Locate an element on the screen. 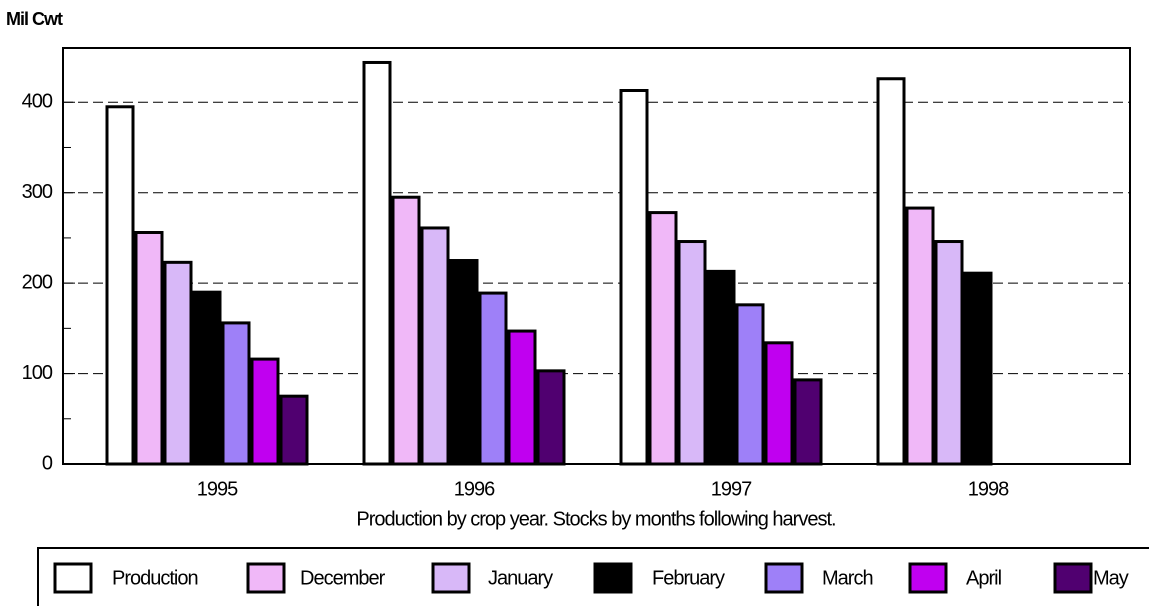  x-tick-label: 1995 is located at coordinates (217, 489).